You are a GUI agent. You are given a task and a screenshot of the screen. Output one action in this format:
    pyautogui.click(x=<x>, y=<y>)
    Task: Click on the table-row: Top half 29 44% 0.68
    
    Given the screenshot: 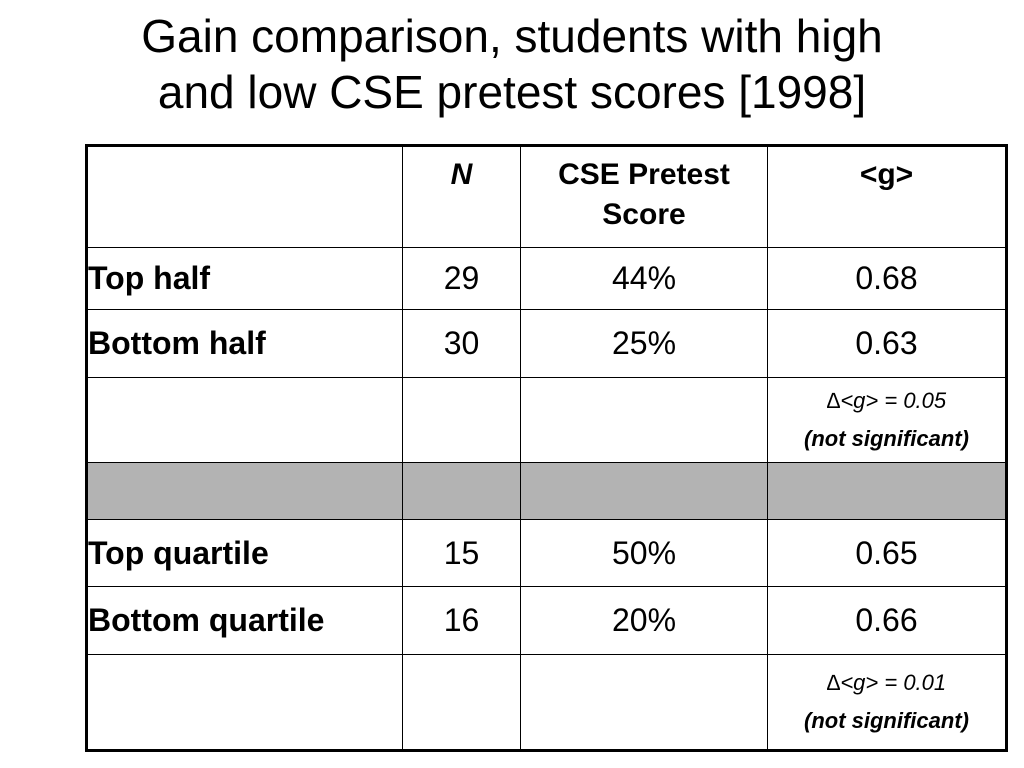 What is the action you would take?
    pyautogui.click(x=546, y=278)
    